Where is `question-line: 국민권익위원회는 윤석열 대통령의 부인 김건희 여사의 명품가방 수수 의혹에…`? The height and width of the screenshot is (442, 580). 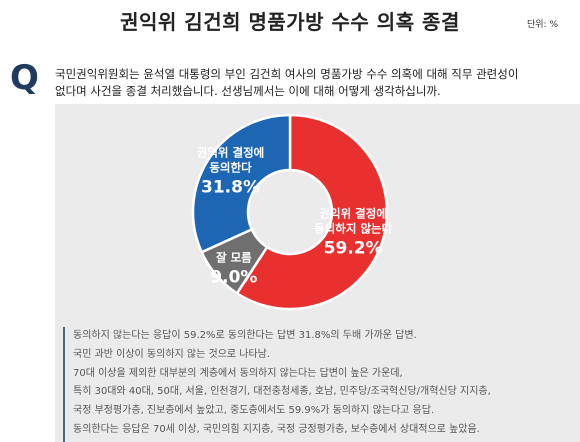
question-line: 국민권익위원회는 윤석열 대통령의 부인 김건희 여사의 명품가방 수수 의혹에… is located at coordinates (287, 74).